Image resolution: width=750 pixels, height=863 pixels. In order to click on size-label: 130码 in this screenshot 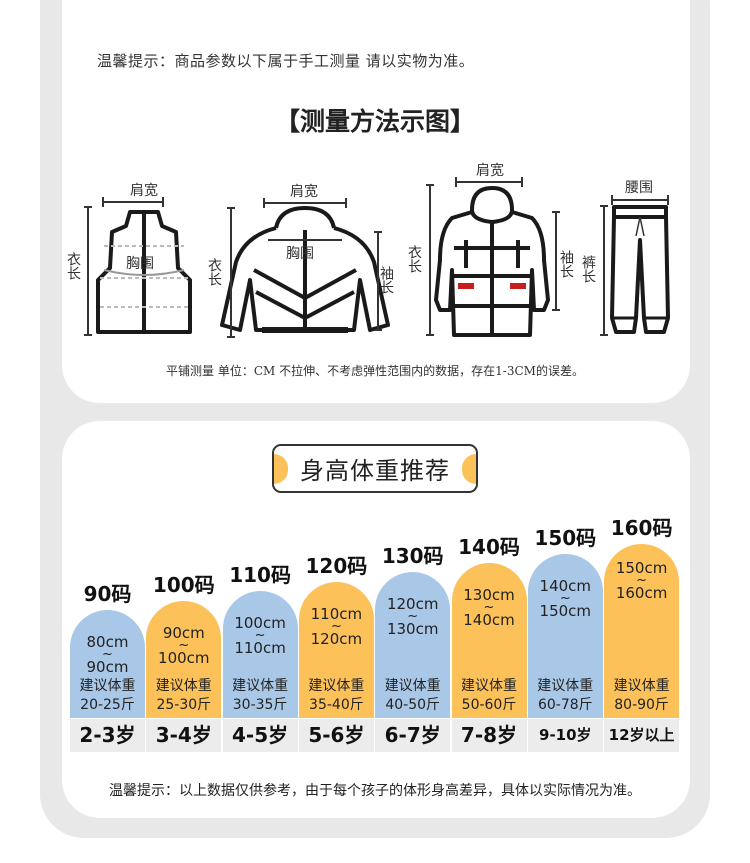, I will do `click(412, 556)`.